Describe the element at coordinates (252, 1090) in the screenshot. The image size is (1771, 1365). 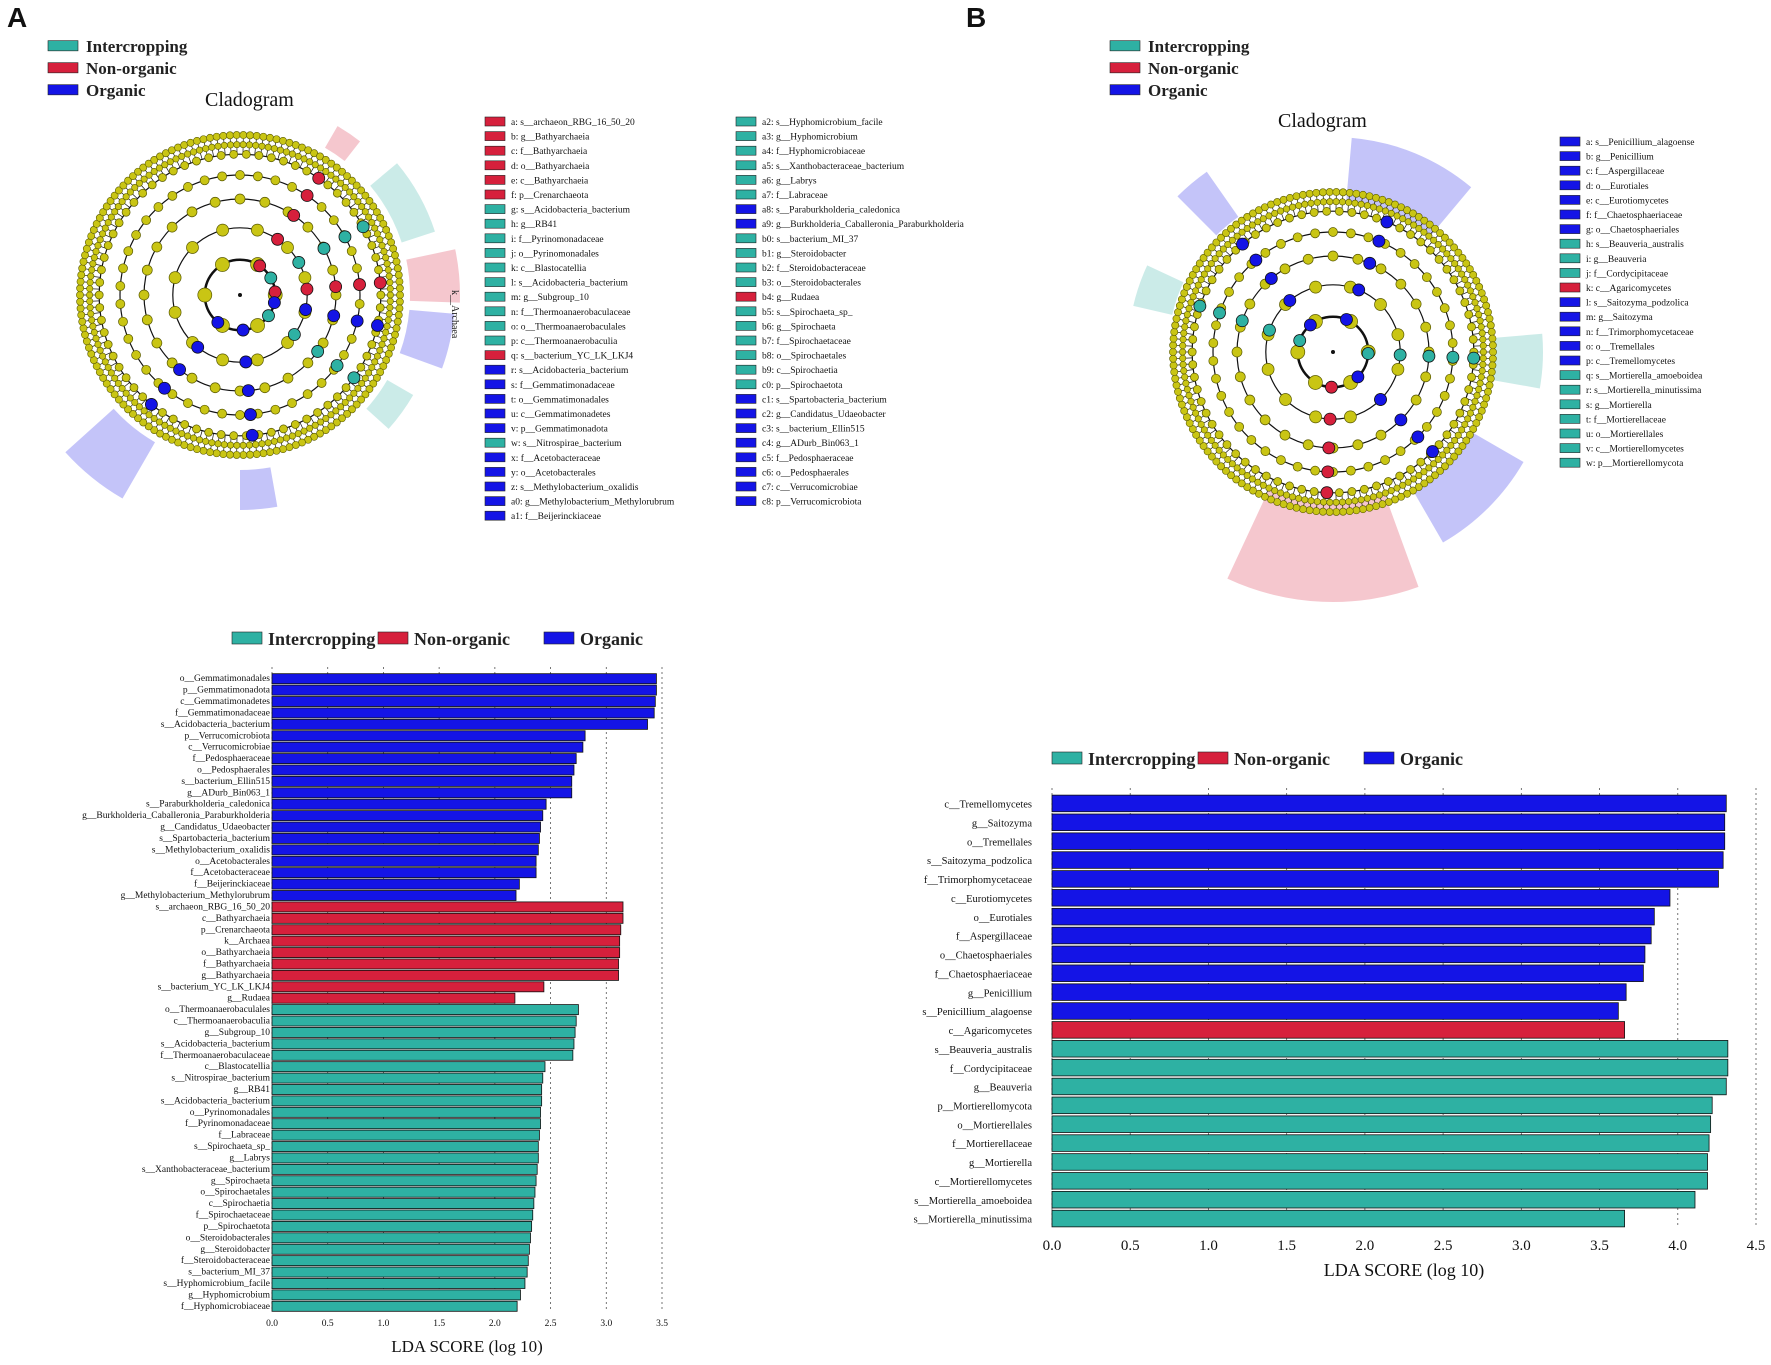
I see `bar-label-g-rb41: g__RB41` at that location.